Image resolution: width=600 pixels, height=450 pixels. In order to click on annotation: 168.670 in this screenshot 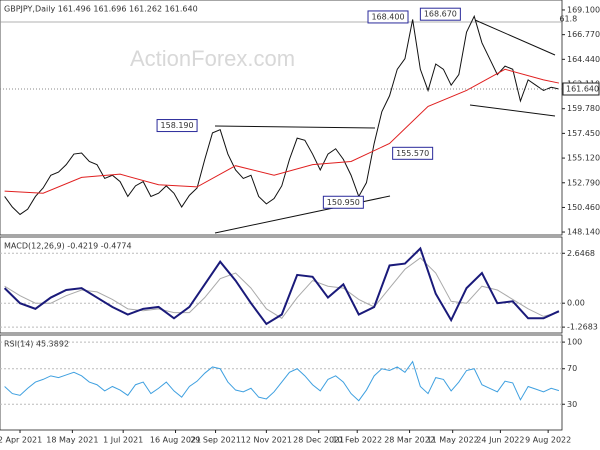, I will do `click(440, 14)`.